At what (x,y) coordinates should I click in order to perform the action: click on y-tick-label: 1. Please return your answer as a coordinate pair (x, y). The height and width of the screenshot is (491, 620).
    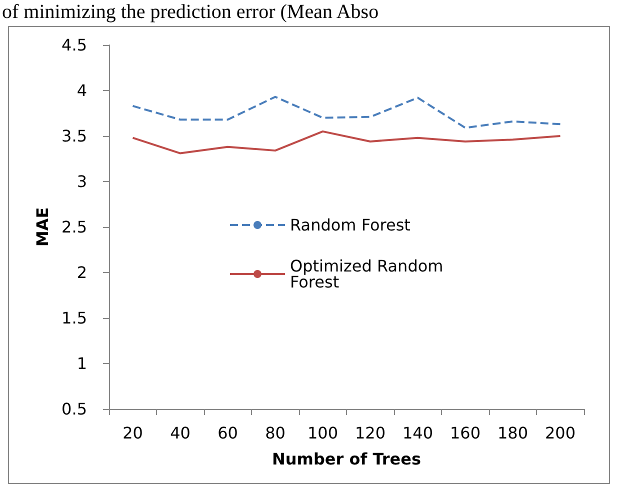
    Looking at the image, I should click on (81, 363).